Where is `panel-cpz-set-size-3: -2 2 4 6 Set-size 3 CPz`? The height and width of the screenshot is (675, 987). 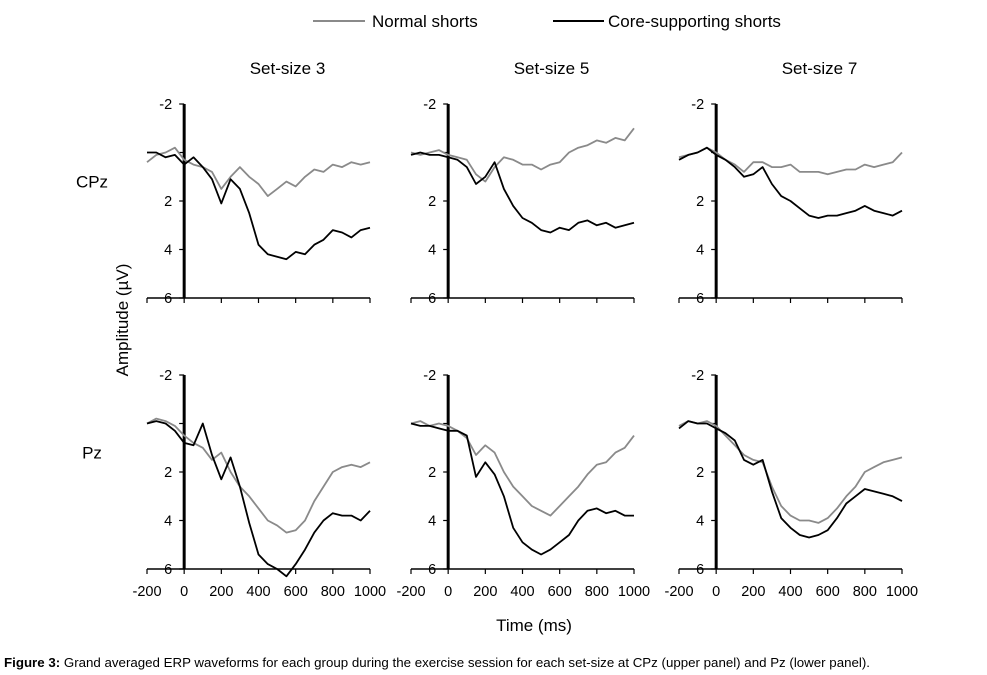 panel-cpz-set-size-3: -2 2 4 6 Set-size 3 CPz is located at coordinates (223, 183).